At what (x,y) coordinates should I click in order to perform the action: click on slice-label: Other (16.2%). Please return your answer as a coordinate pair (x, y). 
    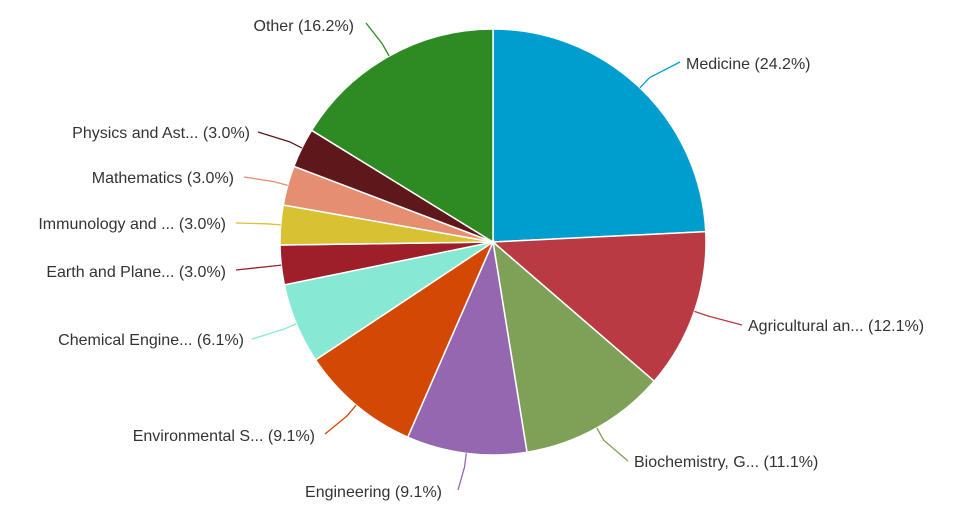
    Looking at the image, I should click on (304, 26).